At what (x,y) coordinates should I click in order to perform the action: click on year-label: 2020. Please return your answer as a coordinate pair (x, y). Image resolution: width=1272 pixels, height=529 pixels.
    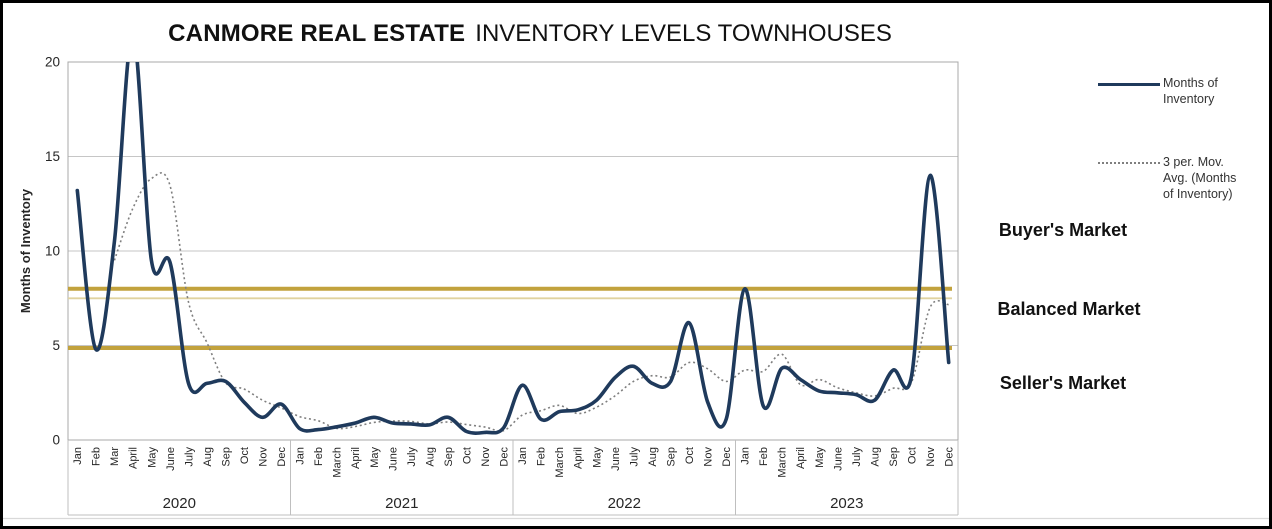
    Looking at the image, I should click on (179, 503).